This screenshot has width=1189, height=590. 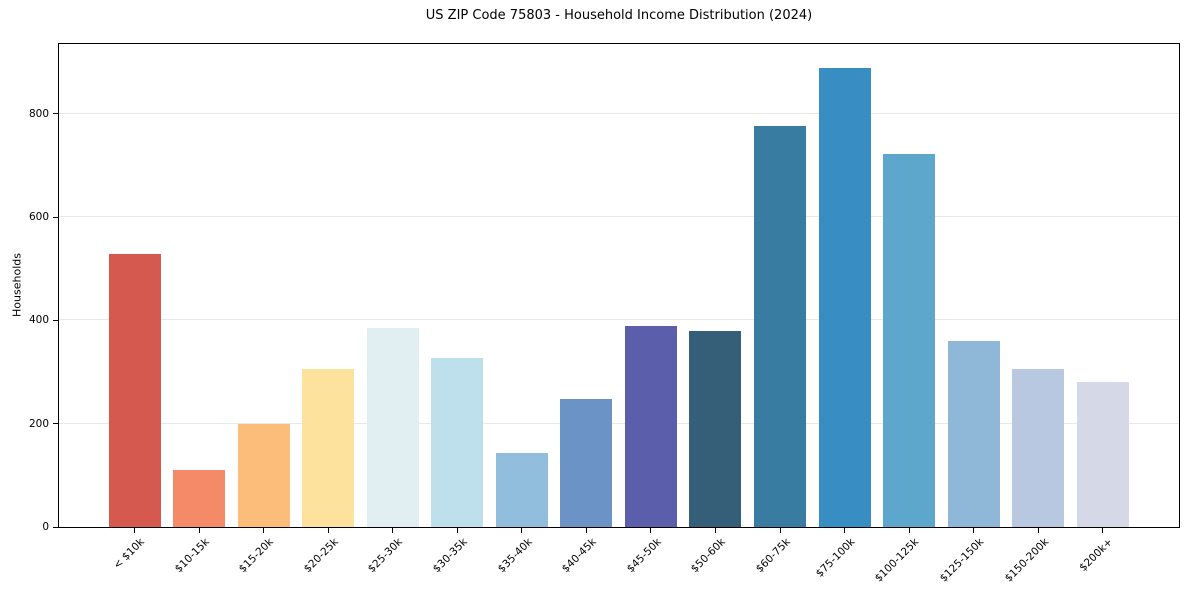 I want to click on bar-15-20k, so click(x=263, y=475).